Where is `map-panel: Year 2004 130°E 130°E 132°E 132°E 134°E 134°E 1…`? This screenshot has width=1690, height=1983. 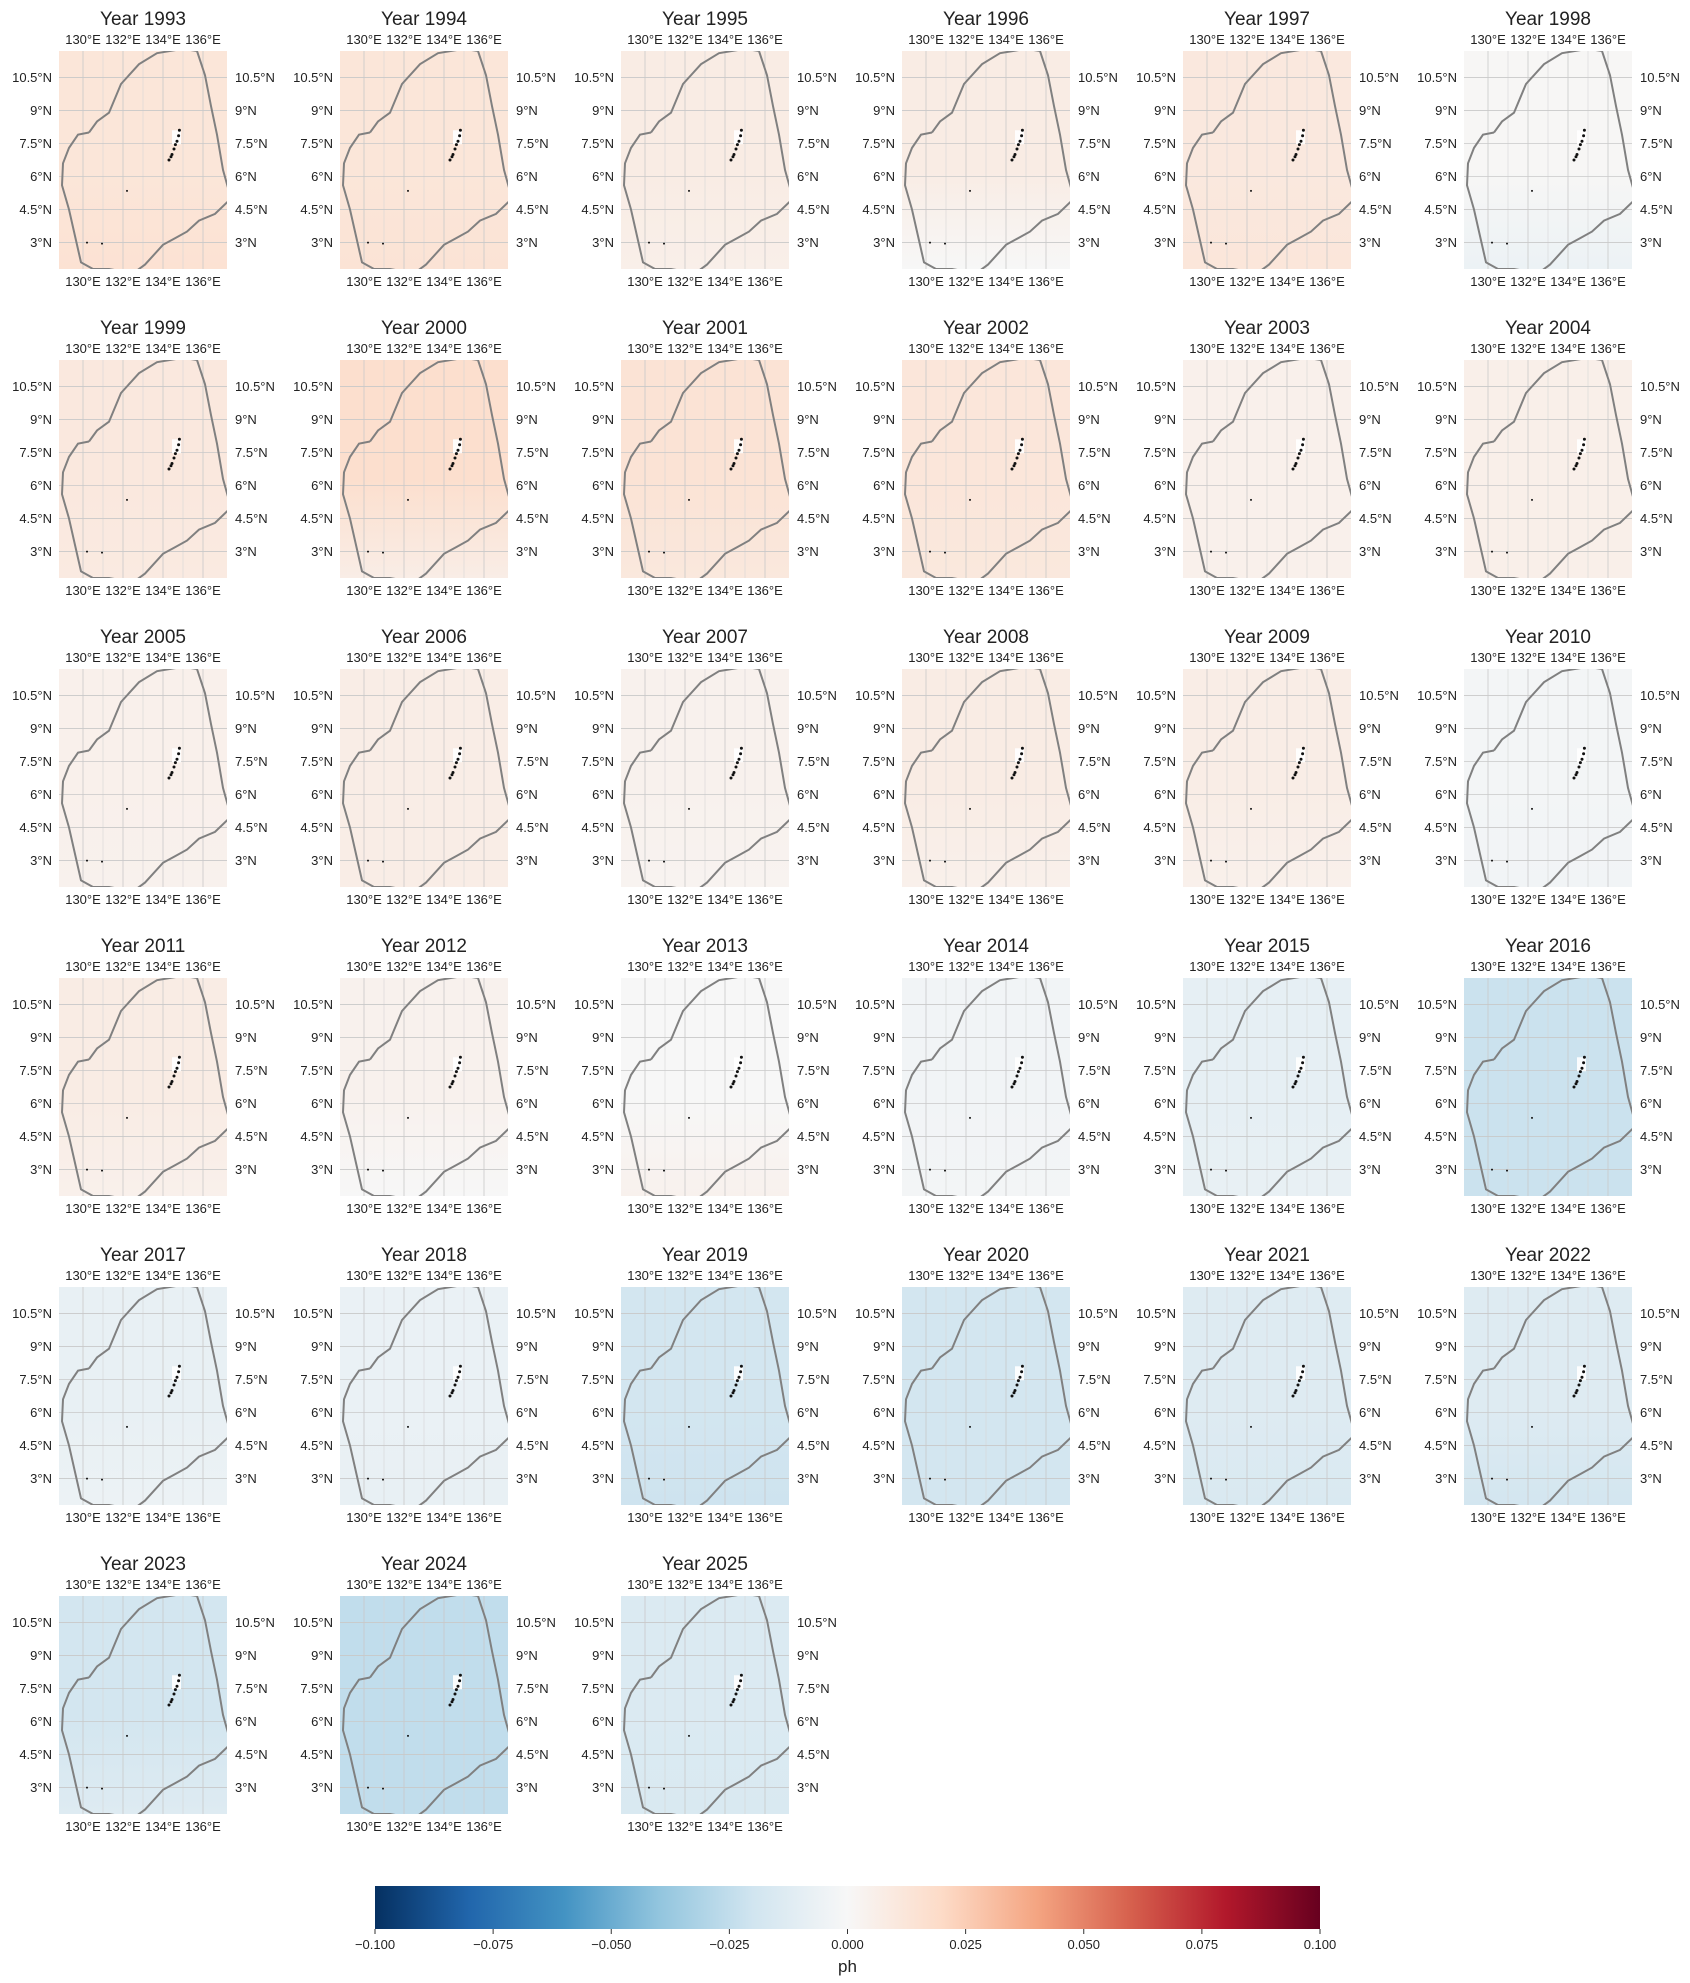 map-panel: Year 2004 130°E 130°E 132°E 132°E 134°E 134°E 1… is located at coordinates (1548, 458).